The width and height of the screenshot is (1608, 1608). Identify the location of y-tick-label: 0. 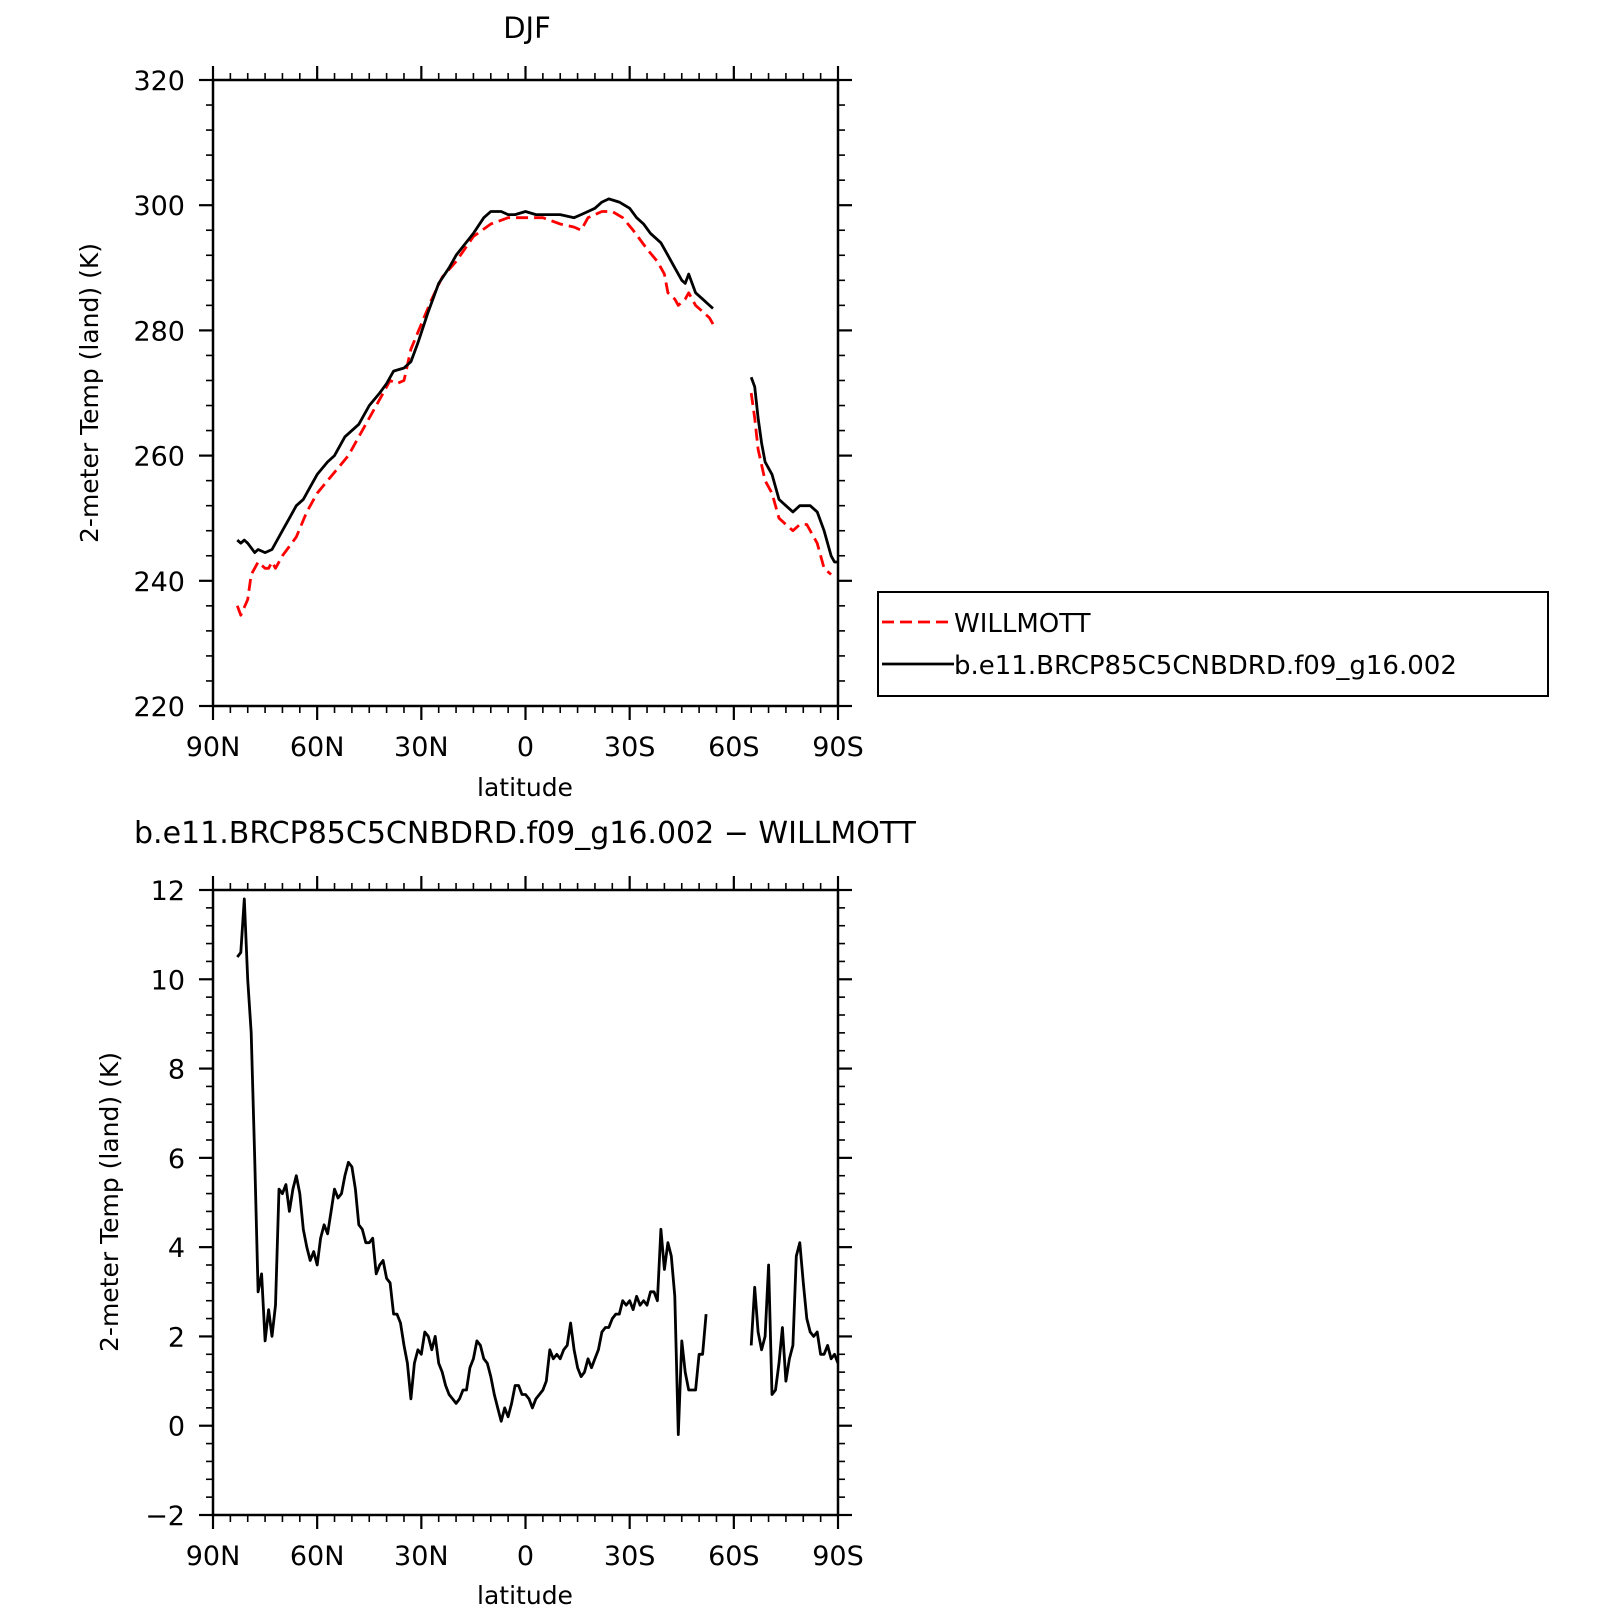
(176, 1427).